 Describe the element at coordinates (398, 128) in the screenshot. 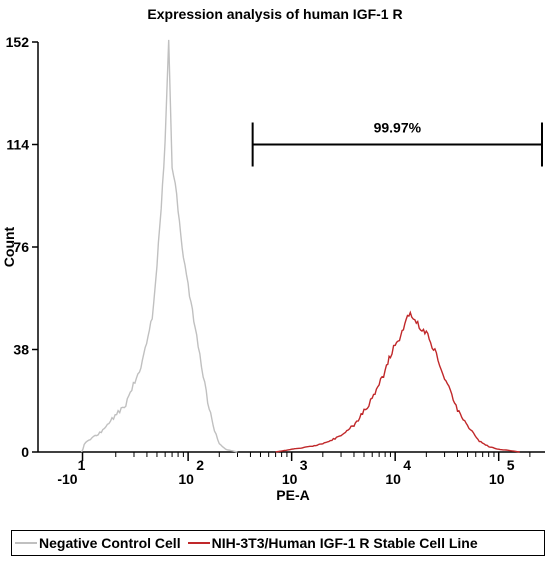

I see `gate-label: 99.97%` at that location.